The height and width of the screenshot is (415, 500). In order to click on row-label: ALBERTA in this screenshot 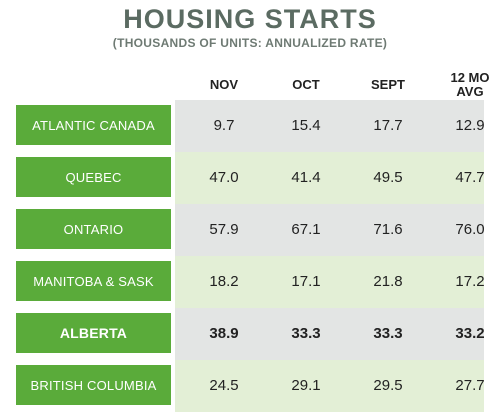, I will do `click(93, 333)`.